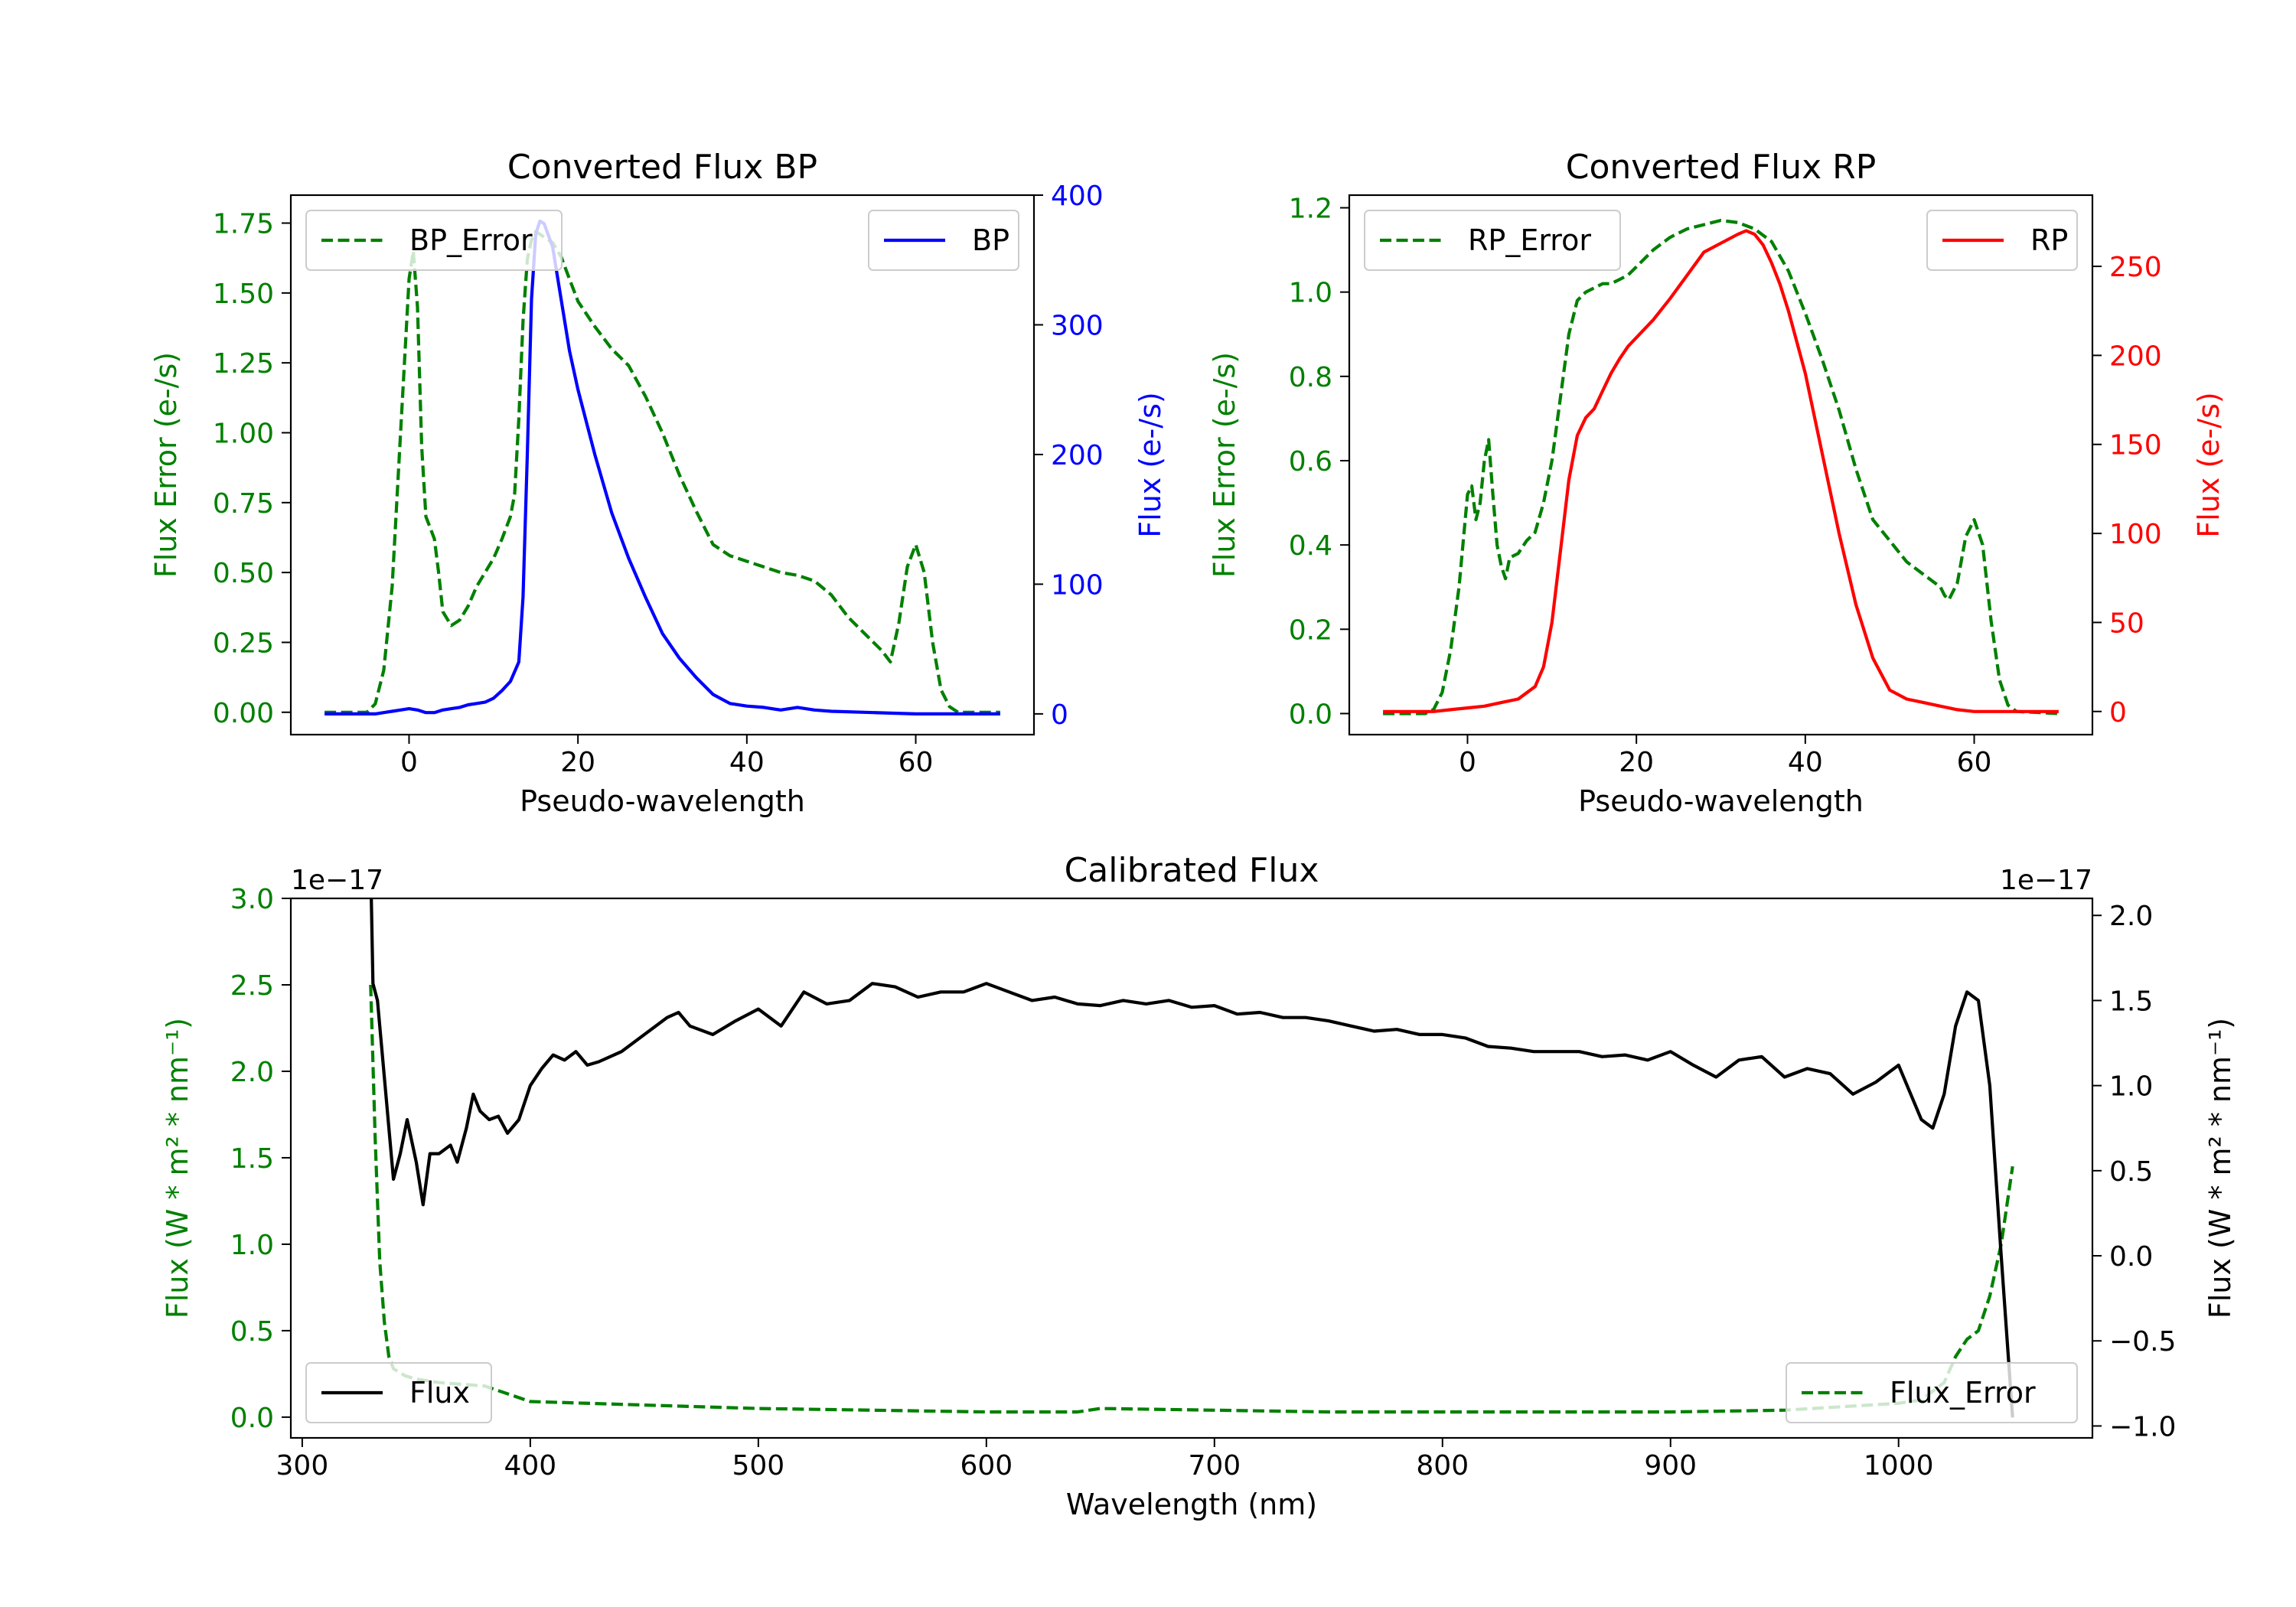  I want to click on bp-legend-left-box, so click(434, 240).